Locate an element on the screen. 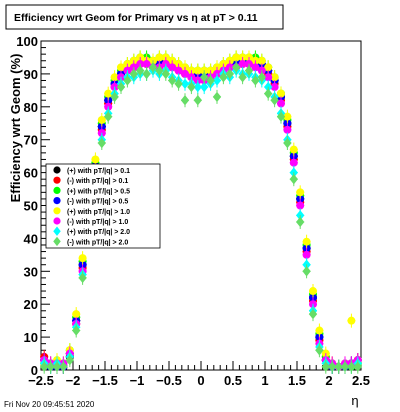 This screenshot has height=412, width=400. legend-entry: (+) with pT/|q| > 2.0 is located at coordinates (91, 231).